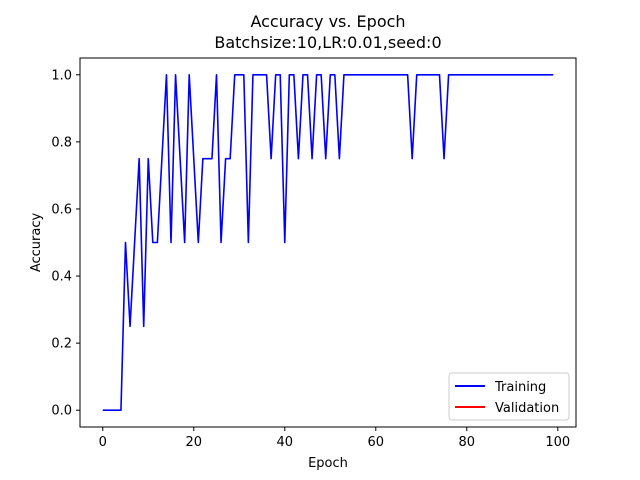 The width and height of the screenshot is (640, 480). What do you see at coordinates (527, 408) in the screenshot?
I see `legend-label-validation: Validation` at bounding box center [527, 408].